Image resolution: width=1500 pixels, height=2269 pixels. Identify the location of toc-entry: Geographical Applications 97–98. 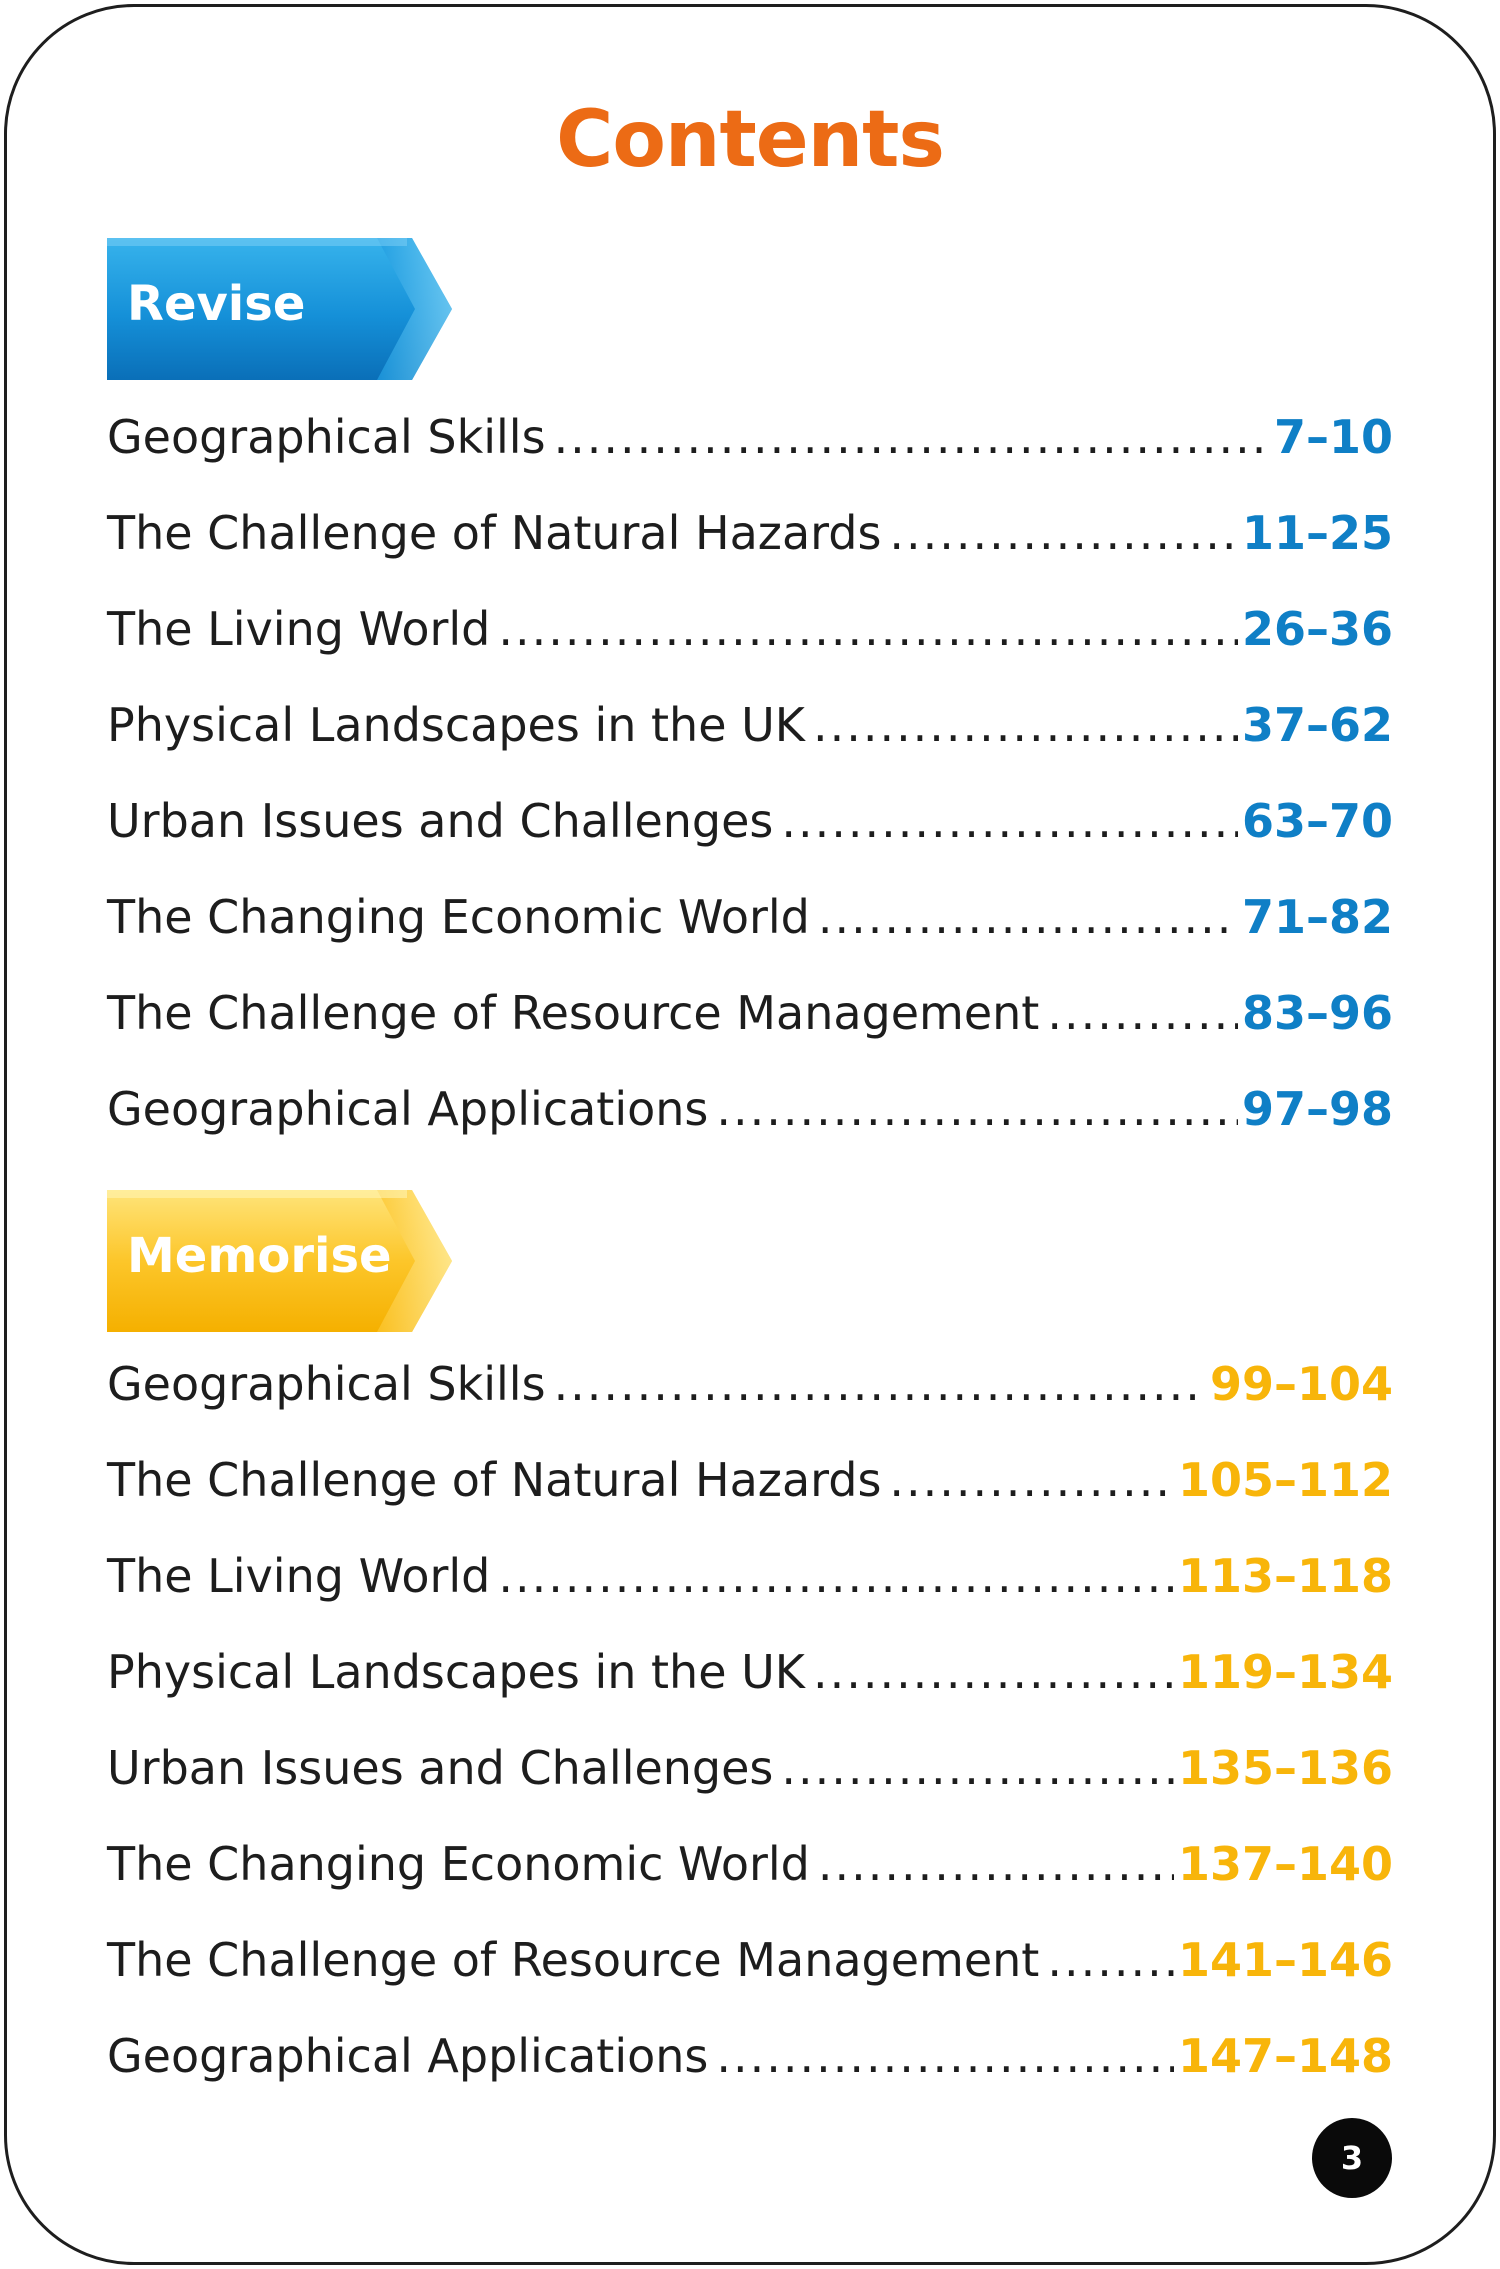
(750, 1130).